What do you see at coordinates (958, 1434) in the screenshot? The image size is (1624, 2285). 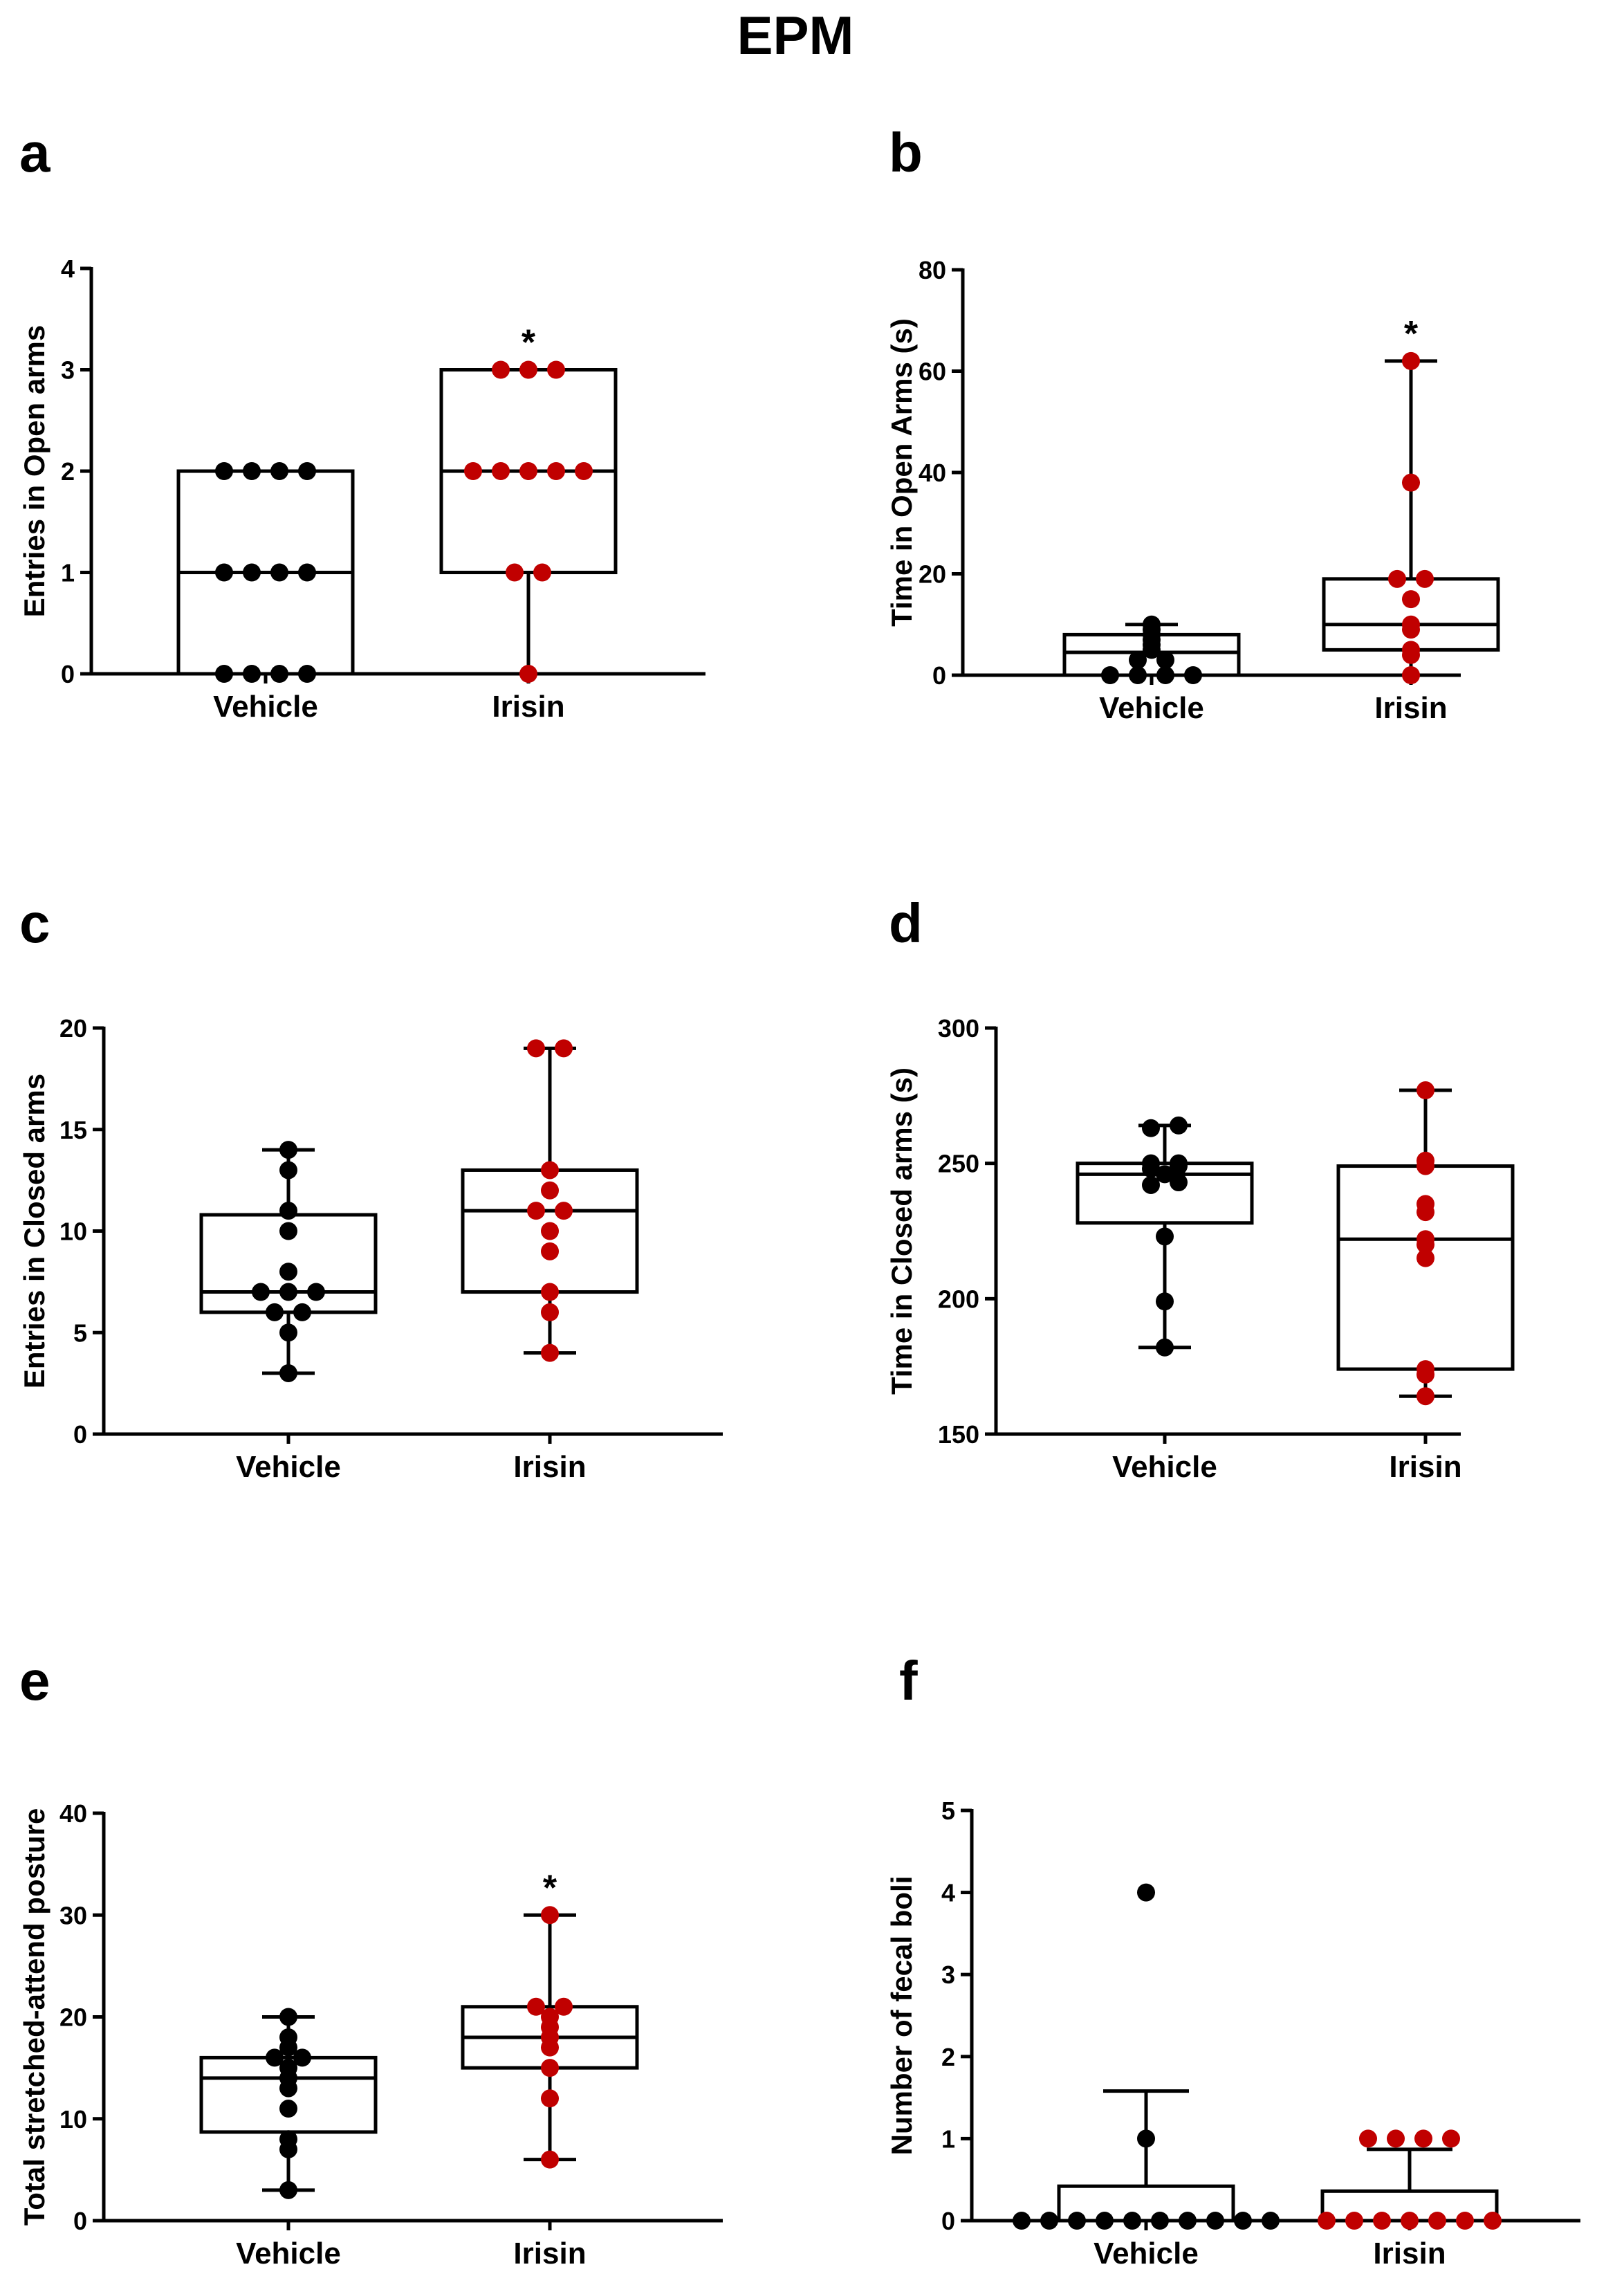 I see `y-tick-label: 150` at bounding box center [958, 1434].